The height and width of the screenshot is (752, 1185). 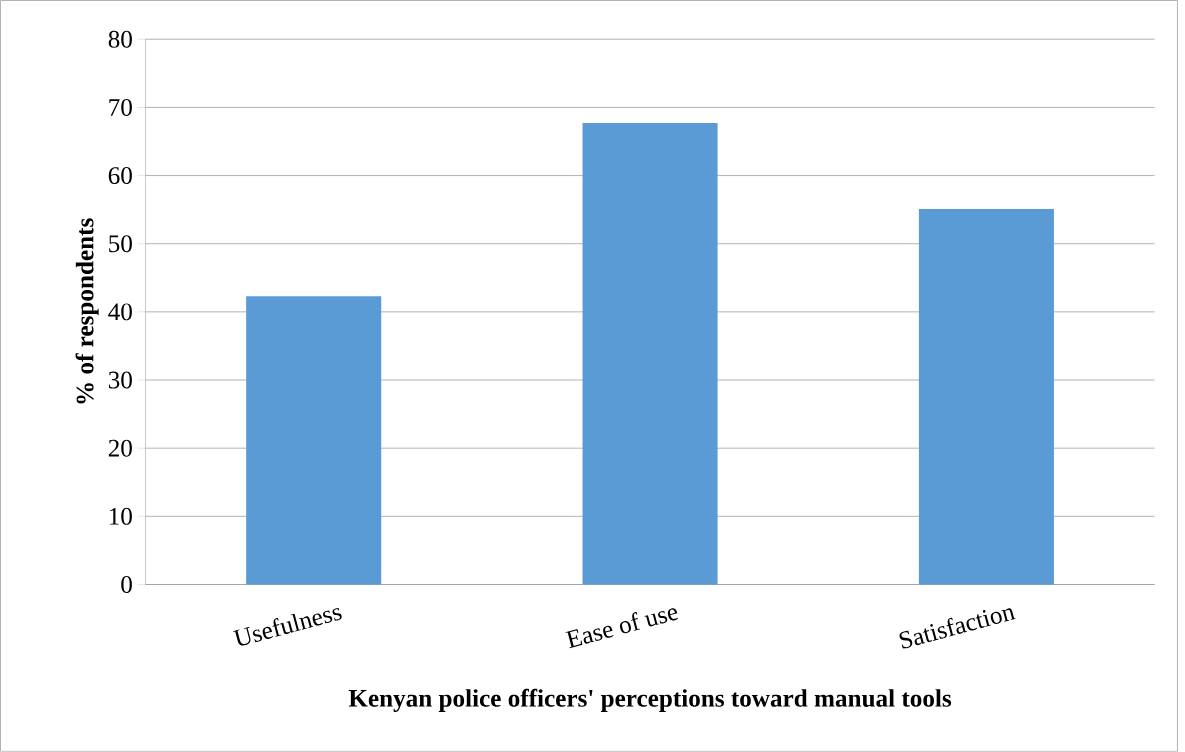 I want to click on x-tick-label: Usefulness, so click(x=287, y=627).